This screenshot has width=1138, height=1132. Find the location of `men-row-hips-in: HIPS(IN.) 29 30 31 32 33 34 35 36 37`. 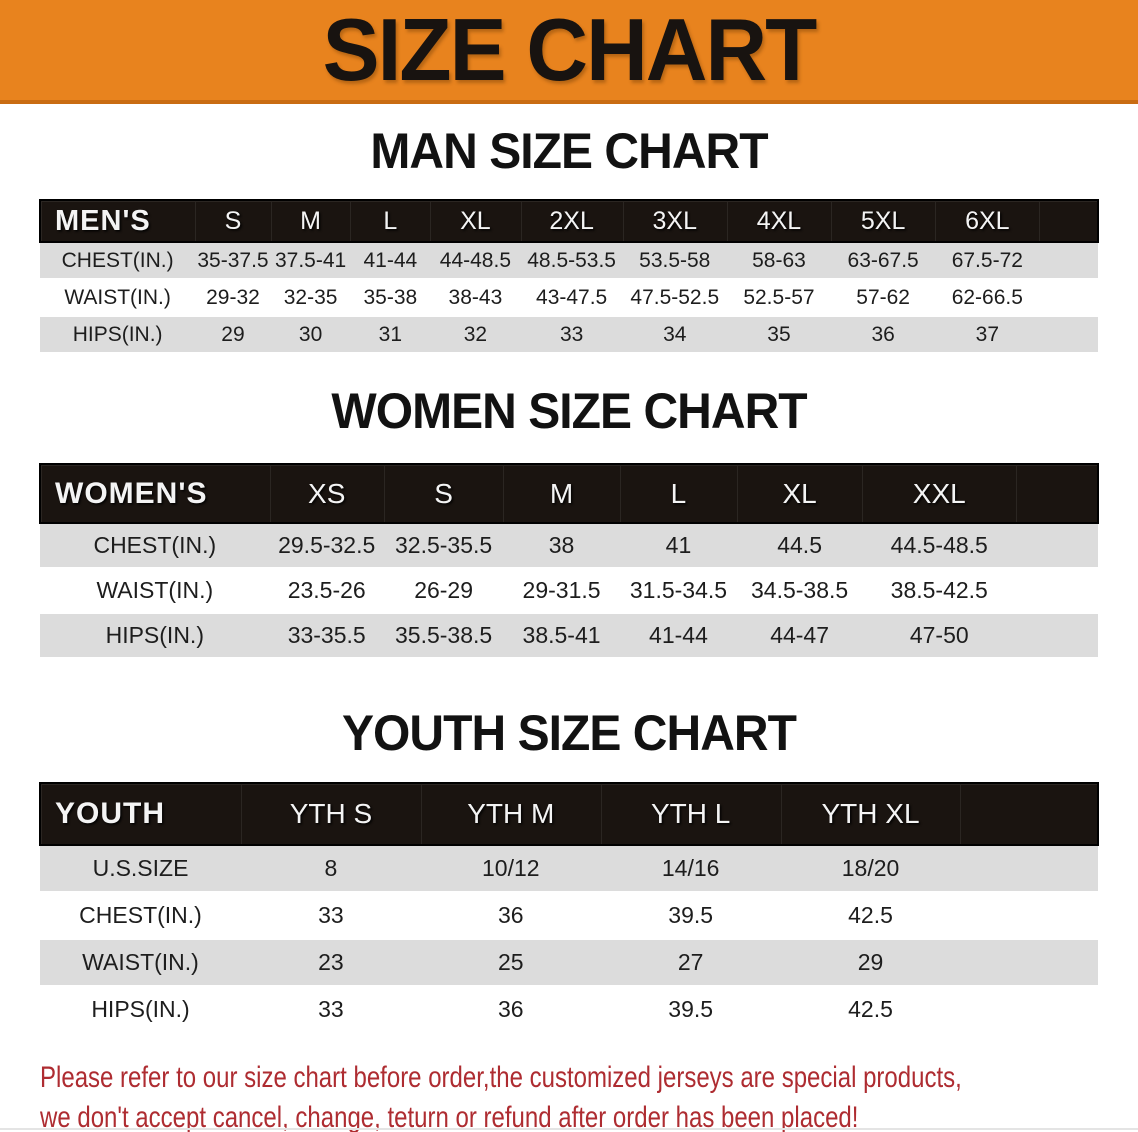

men-row-hips-in: HIPS(IN.) 29 30 31 32 33 34 35 36 37 is located at coordinates (569, 333).